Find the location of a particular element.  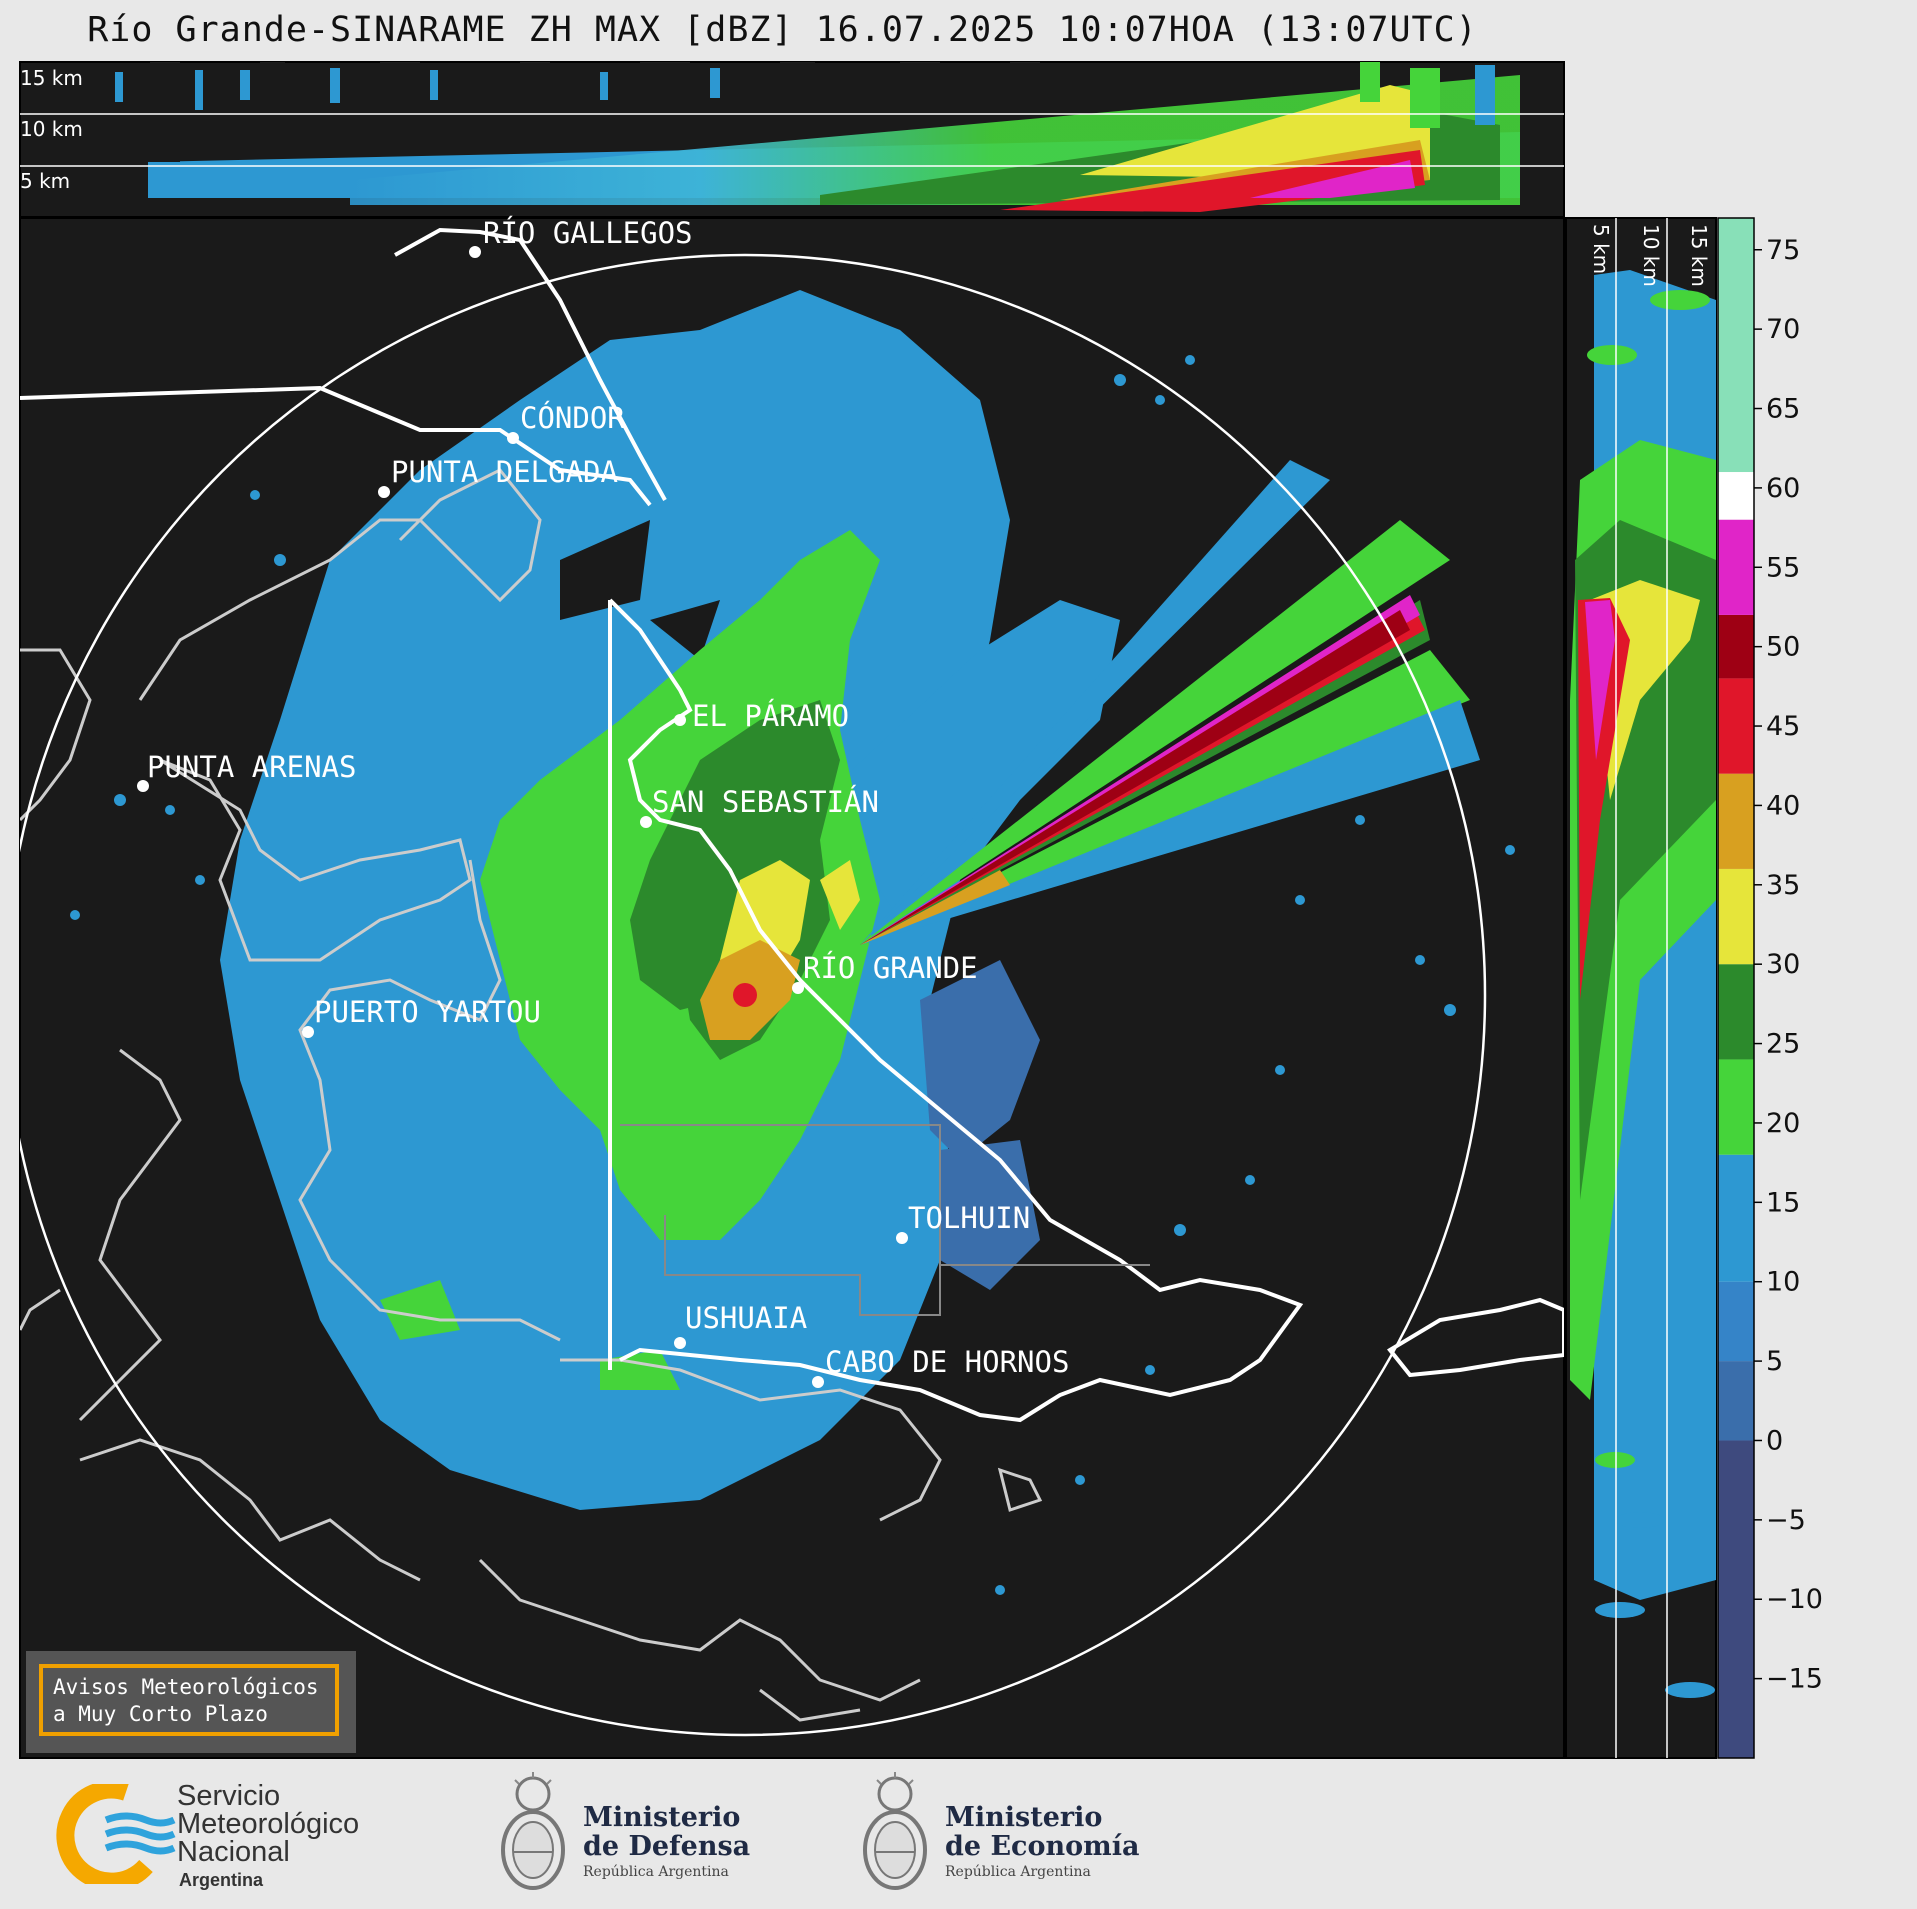

place-label-punta-delgada: PUNTA DELGADA is located at coordinates (504, 472).